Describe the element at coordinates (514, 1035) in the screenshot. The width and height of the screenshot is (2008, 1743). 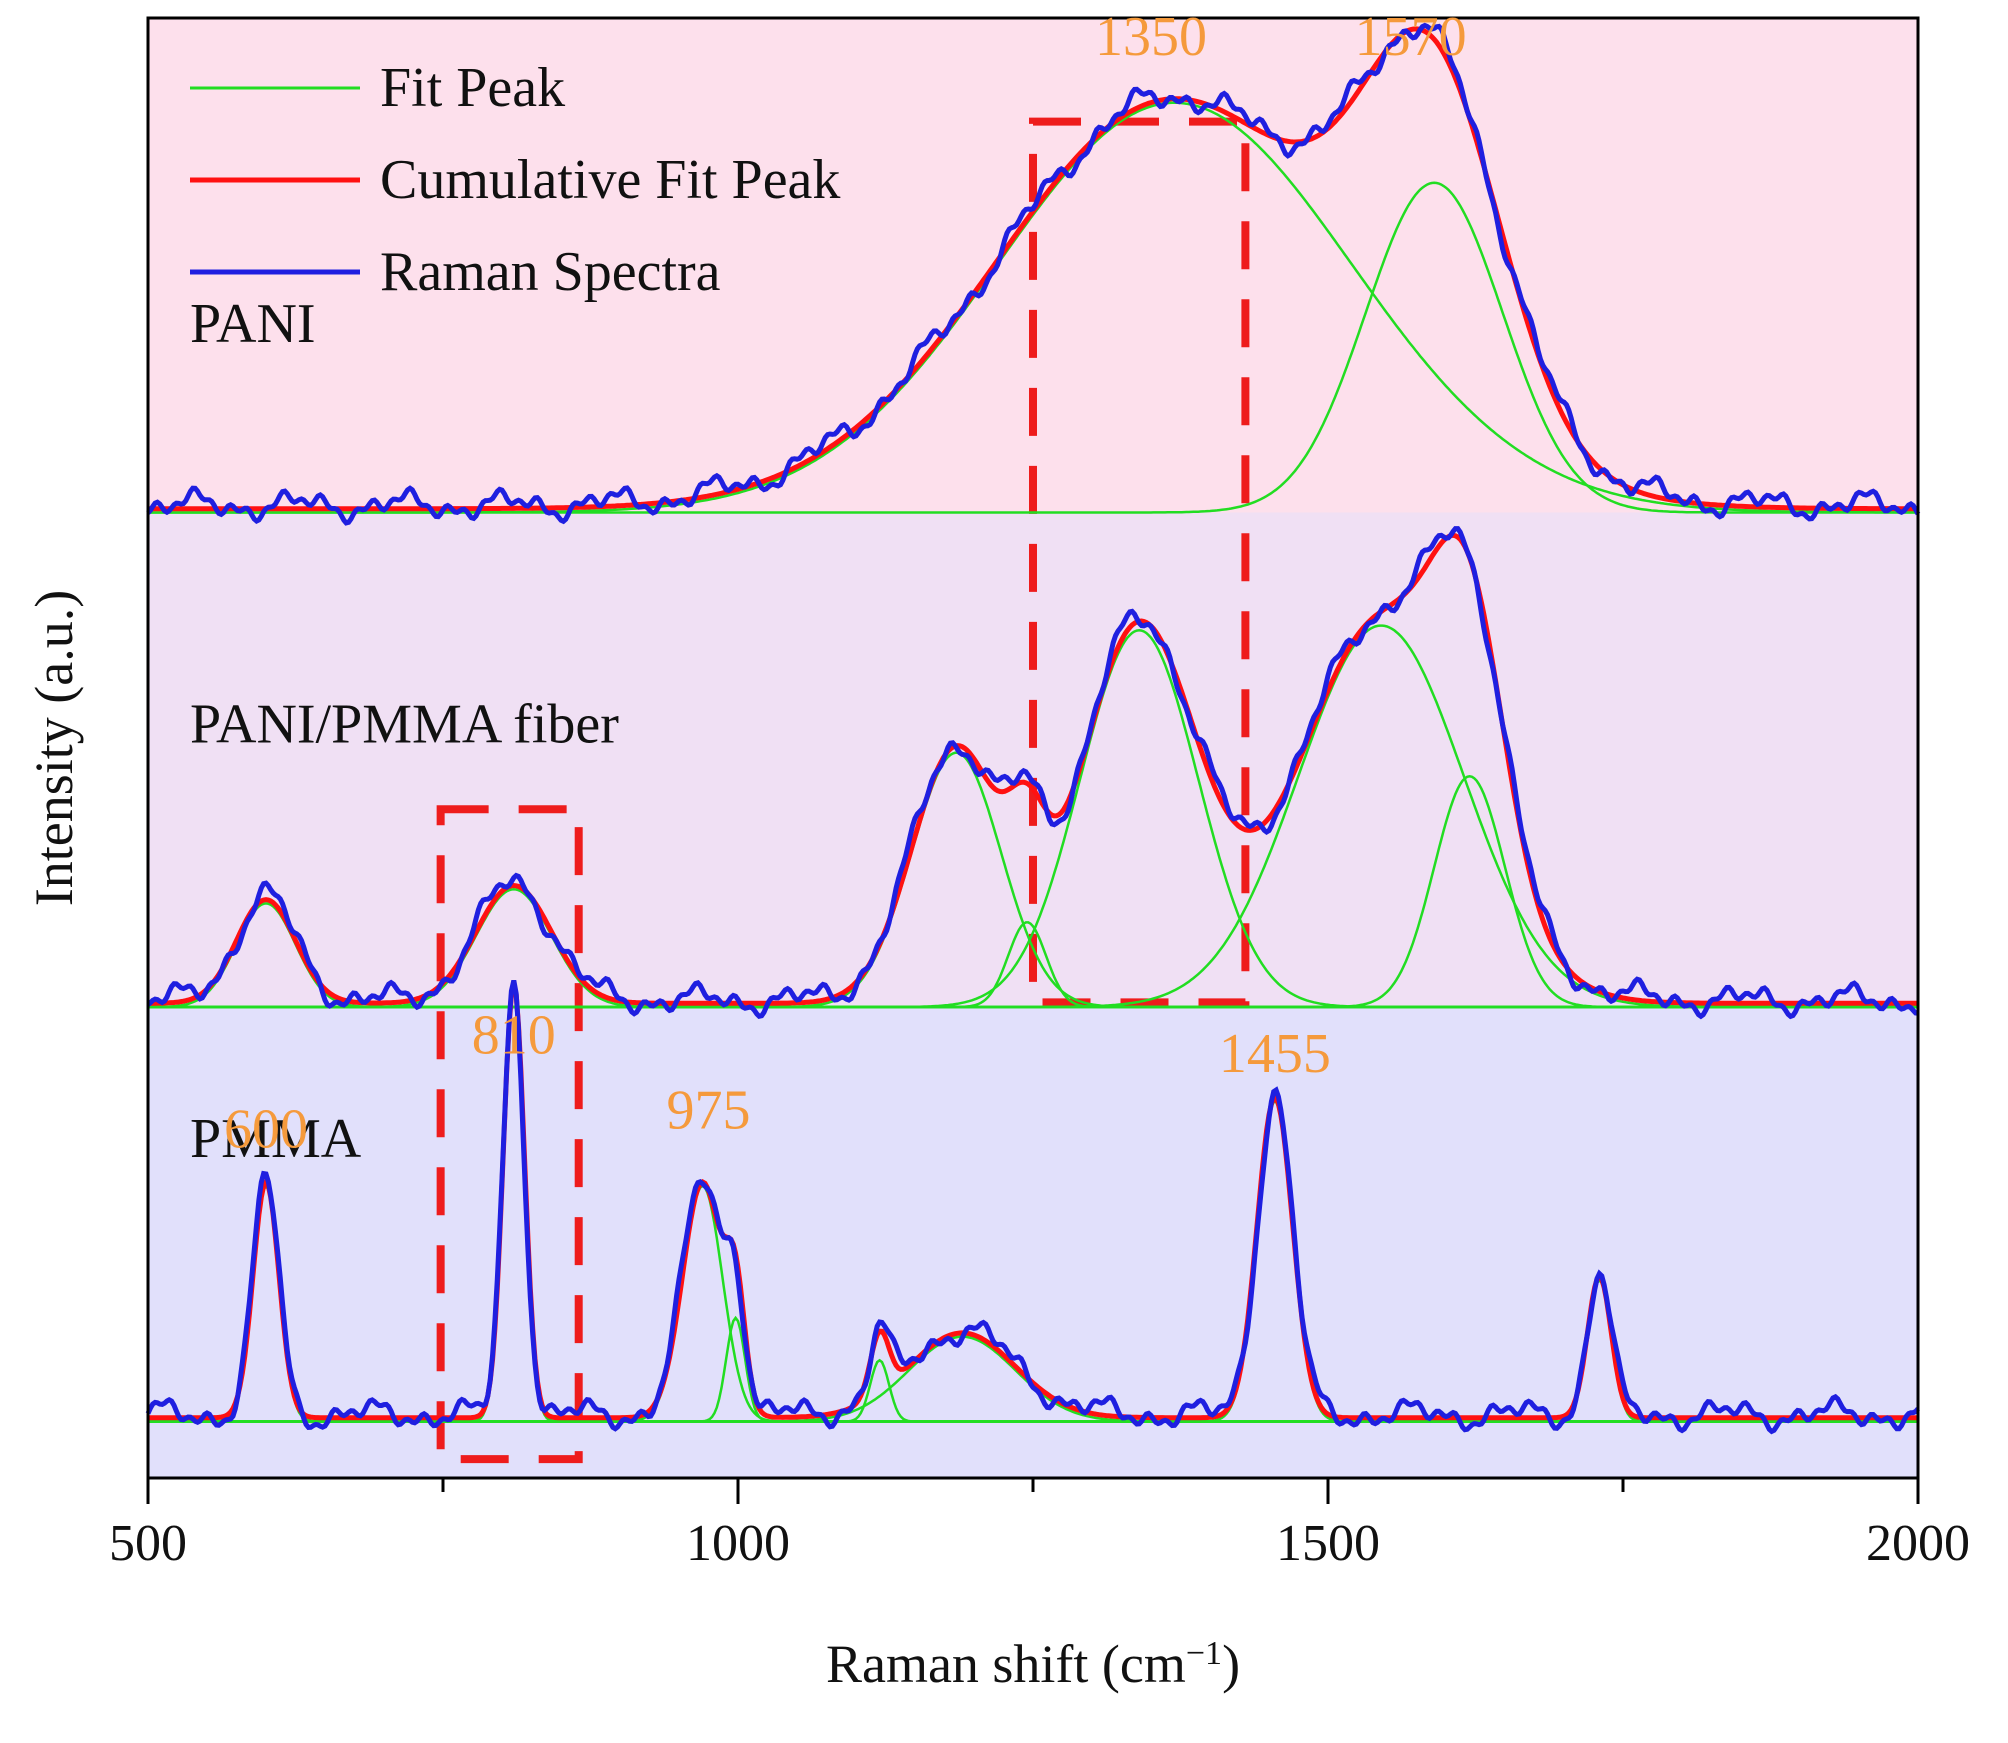
I see `annotation-2: 810` at that location.